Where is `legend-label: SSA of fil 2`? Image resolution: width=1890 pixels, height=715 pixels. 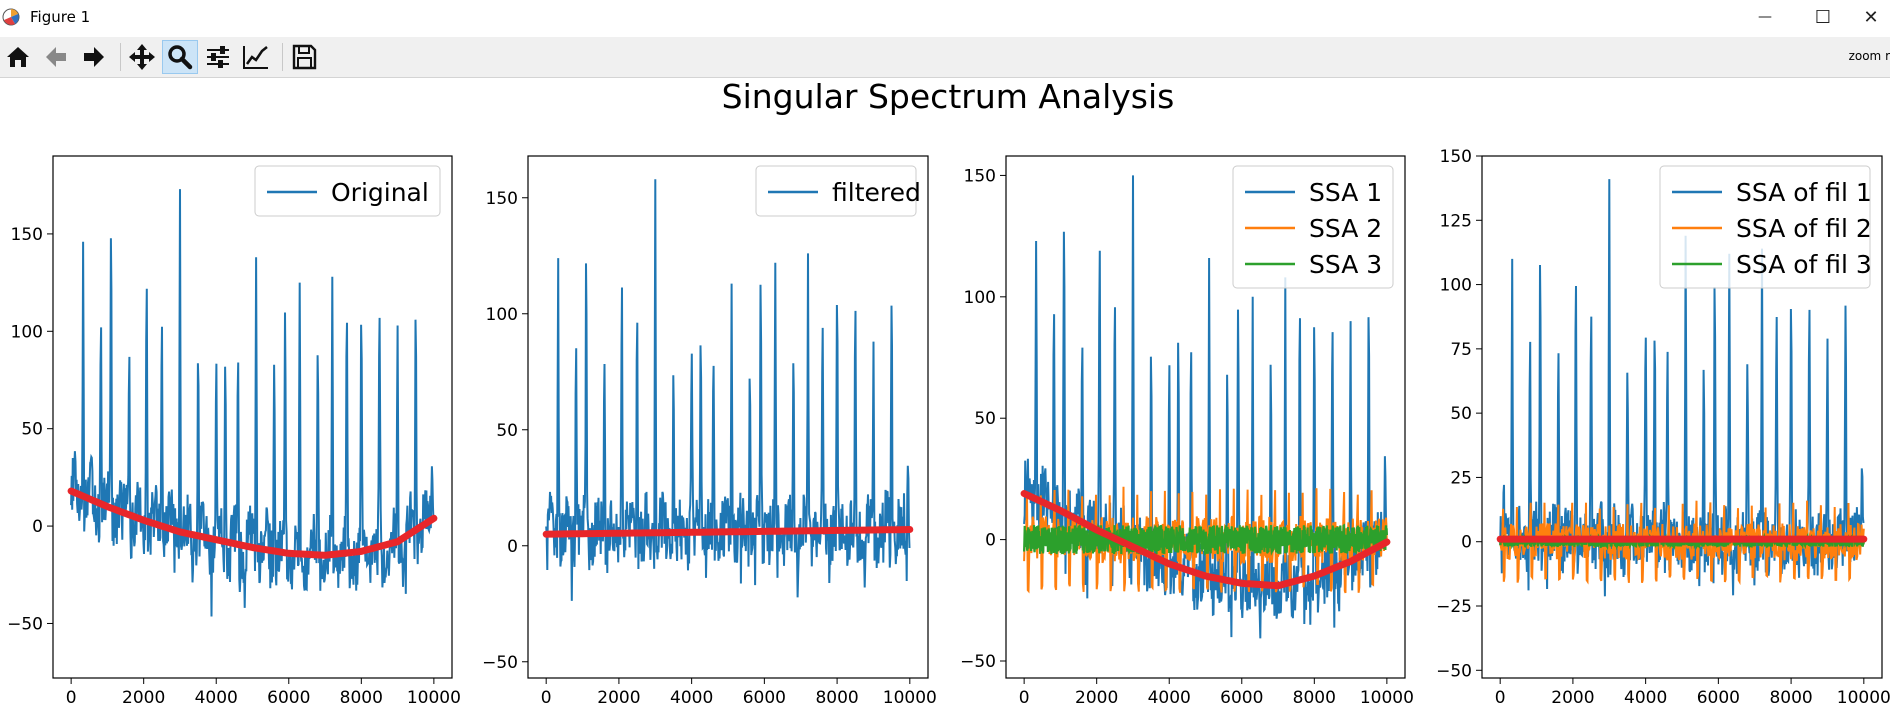
legend-label: SSA of fil 2 is located at coordinates (1804, 228).